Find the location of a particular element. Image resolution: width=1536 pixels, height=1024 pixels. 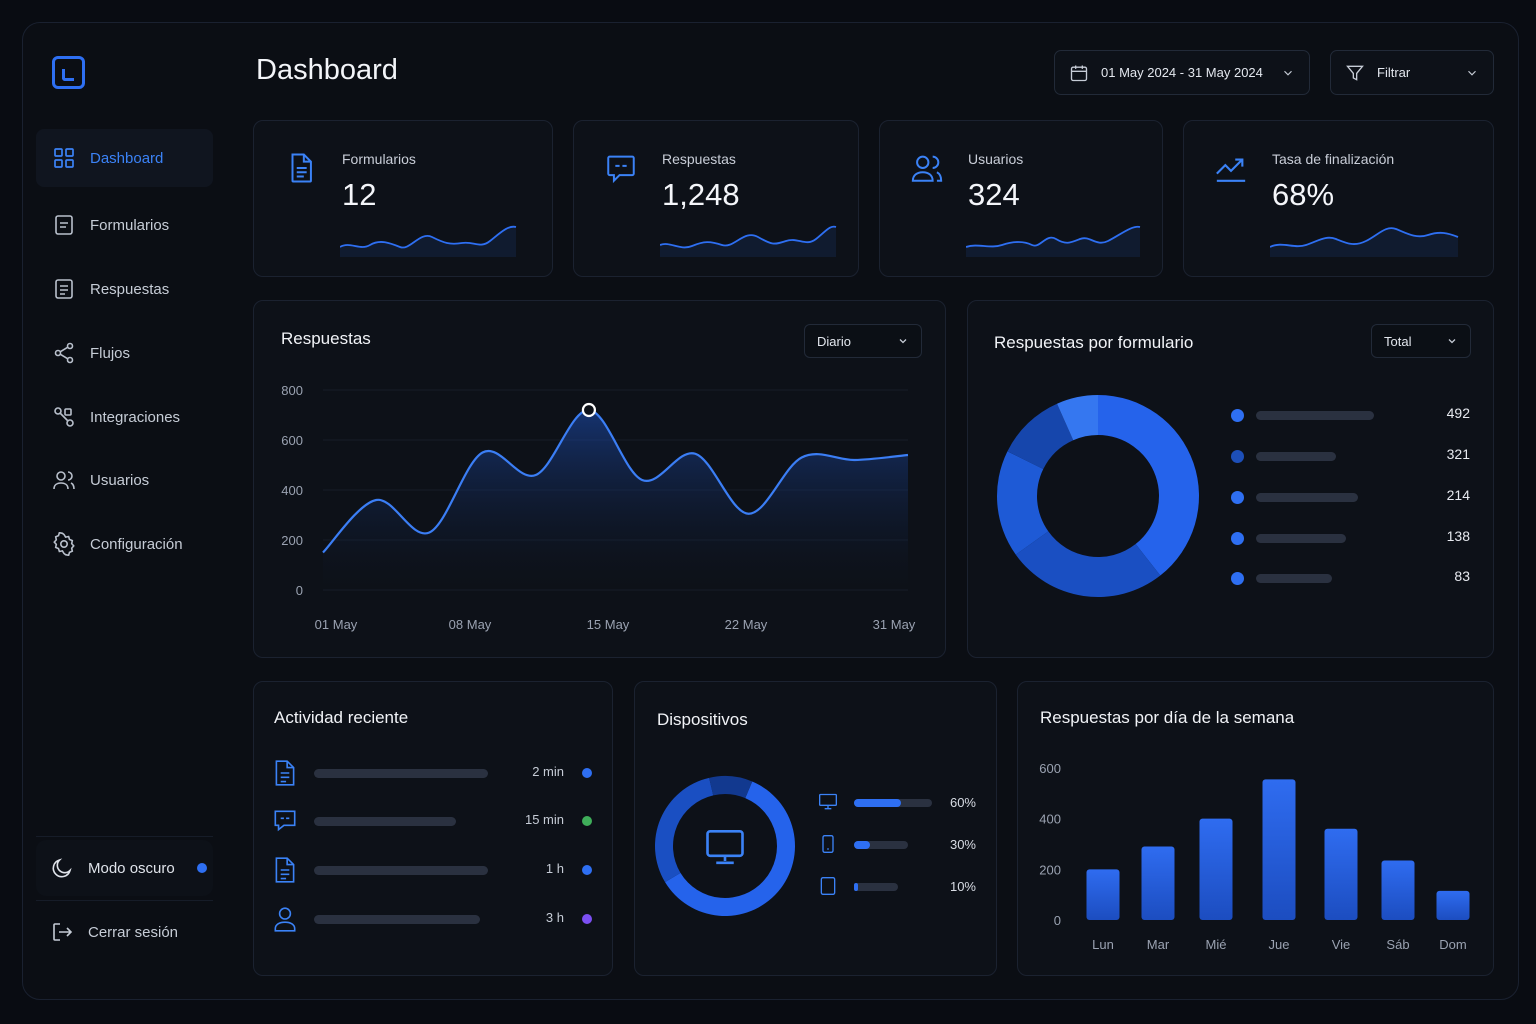

device-percent: 60% is located at coordinates (962, 802).